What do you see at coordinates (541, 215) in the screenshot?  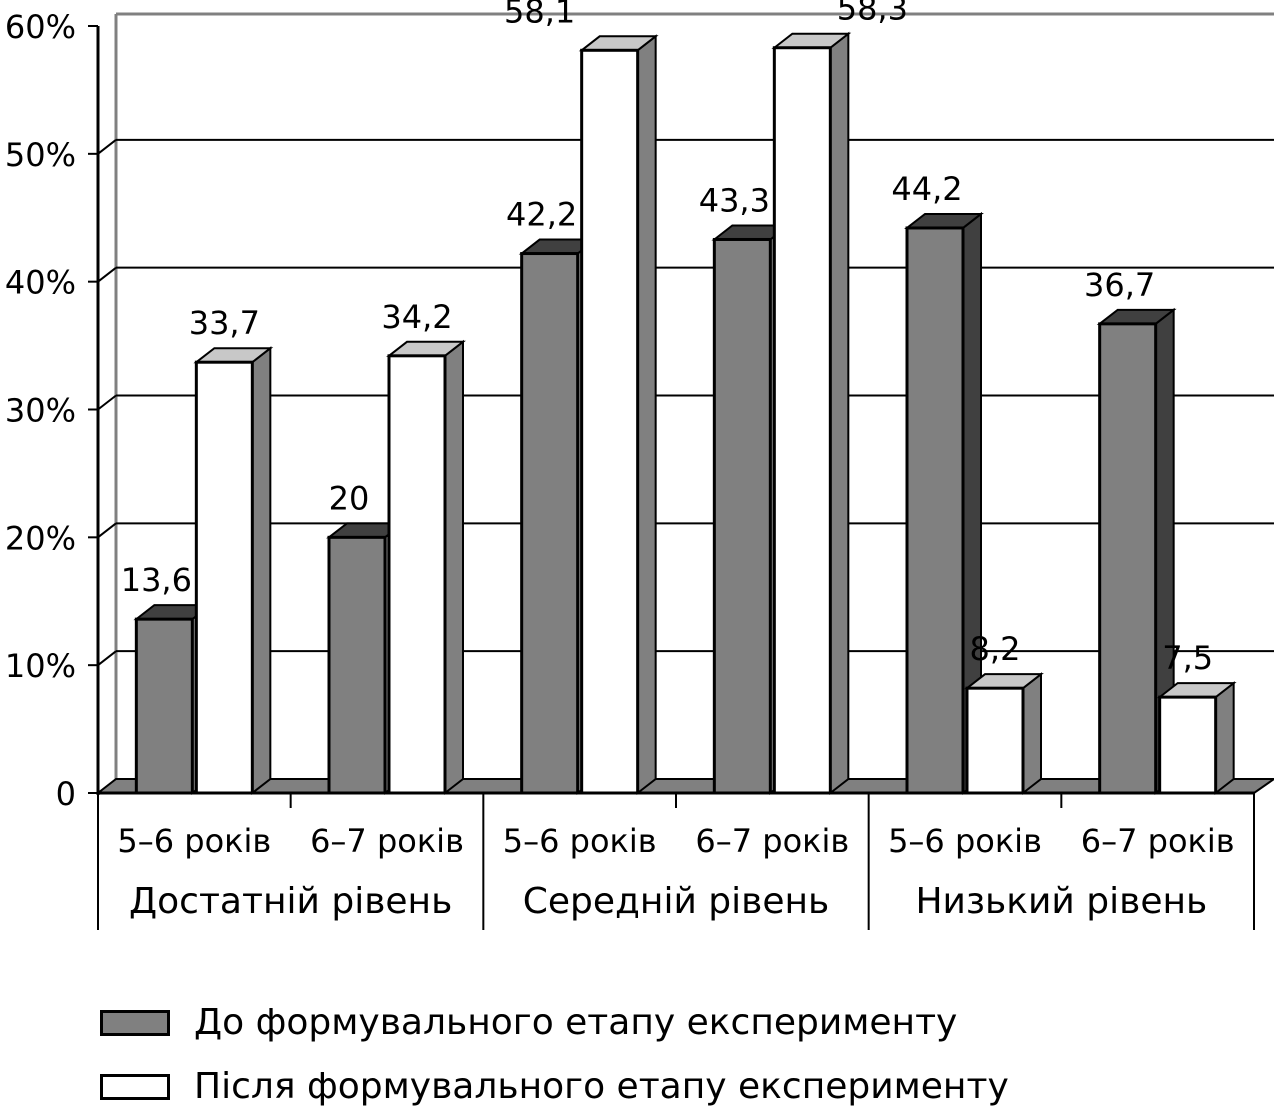 I see `bar-before-value-label: 42,2` at bounding box center [541, 215].